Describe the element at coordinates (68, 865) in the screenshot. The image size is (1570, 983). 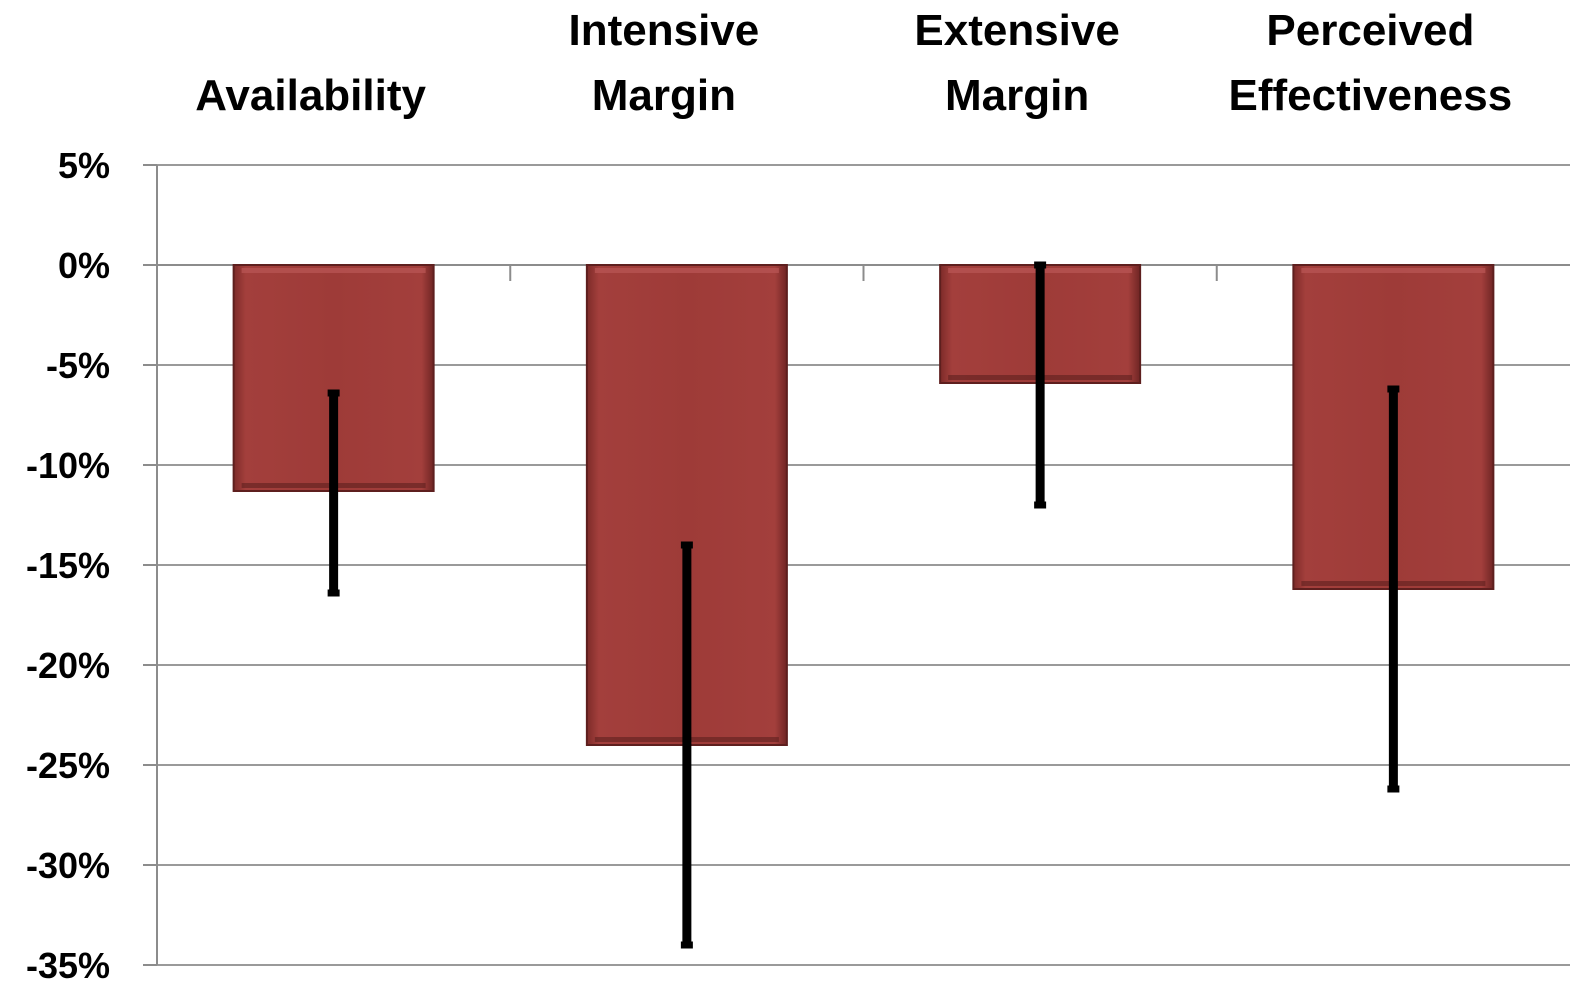
I see `y-tick-label: -30%` at that location.